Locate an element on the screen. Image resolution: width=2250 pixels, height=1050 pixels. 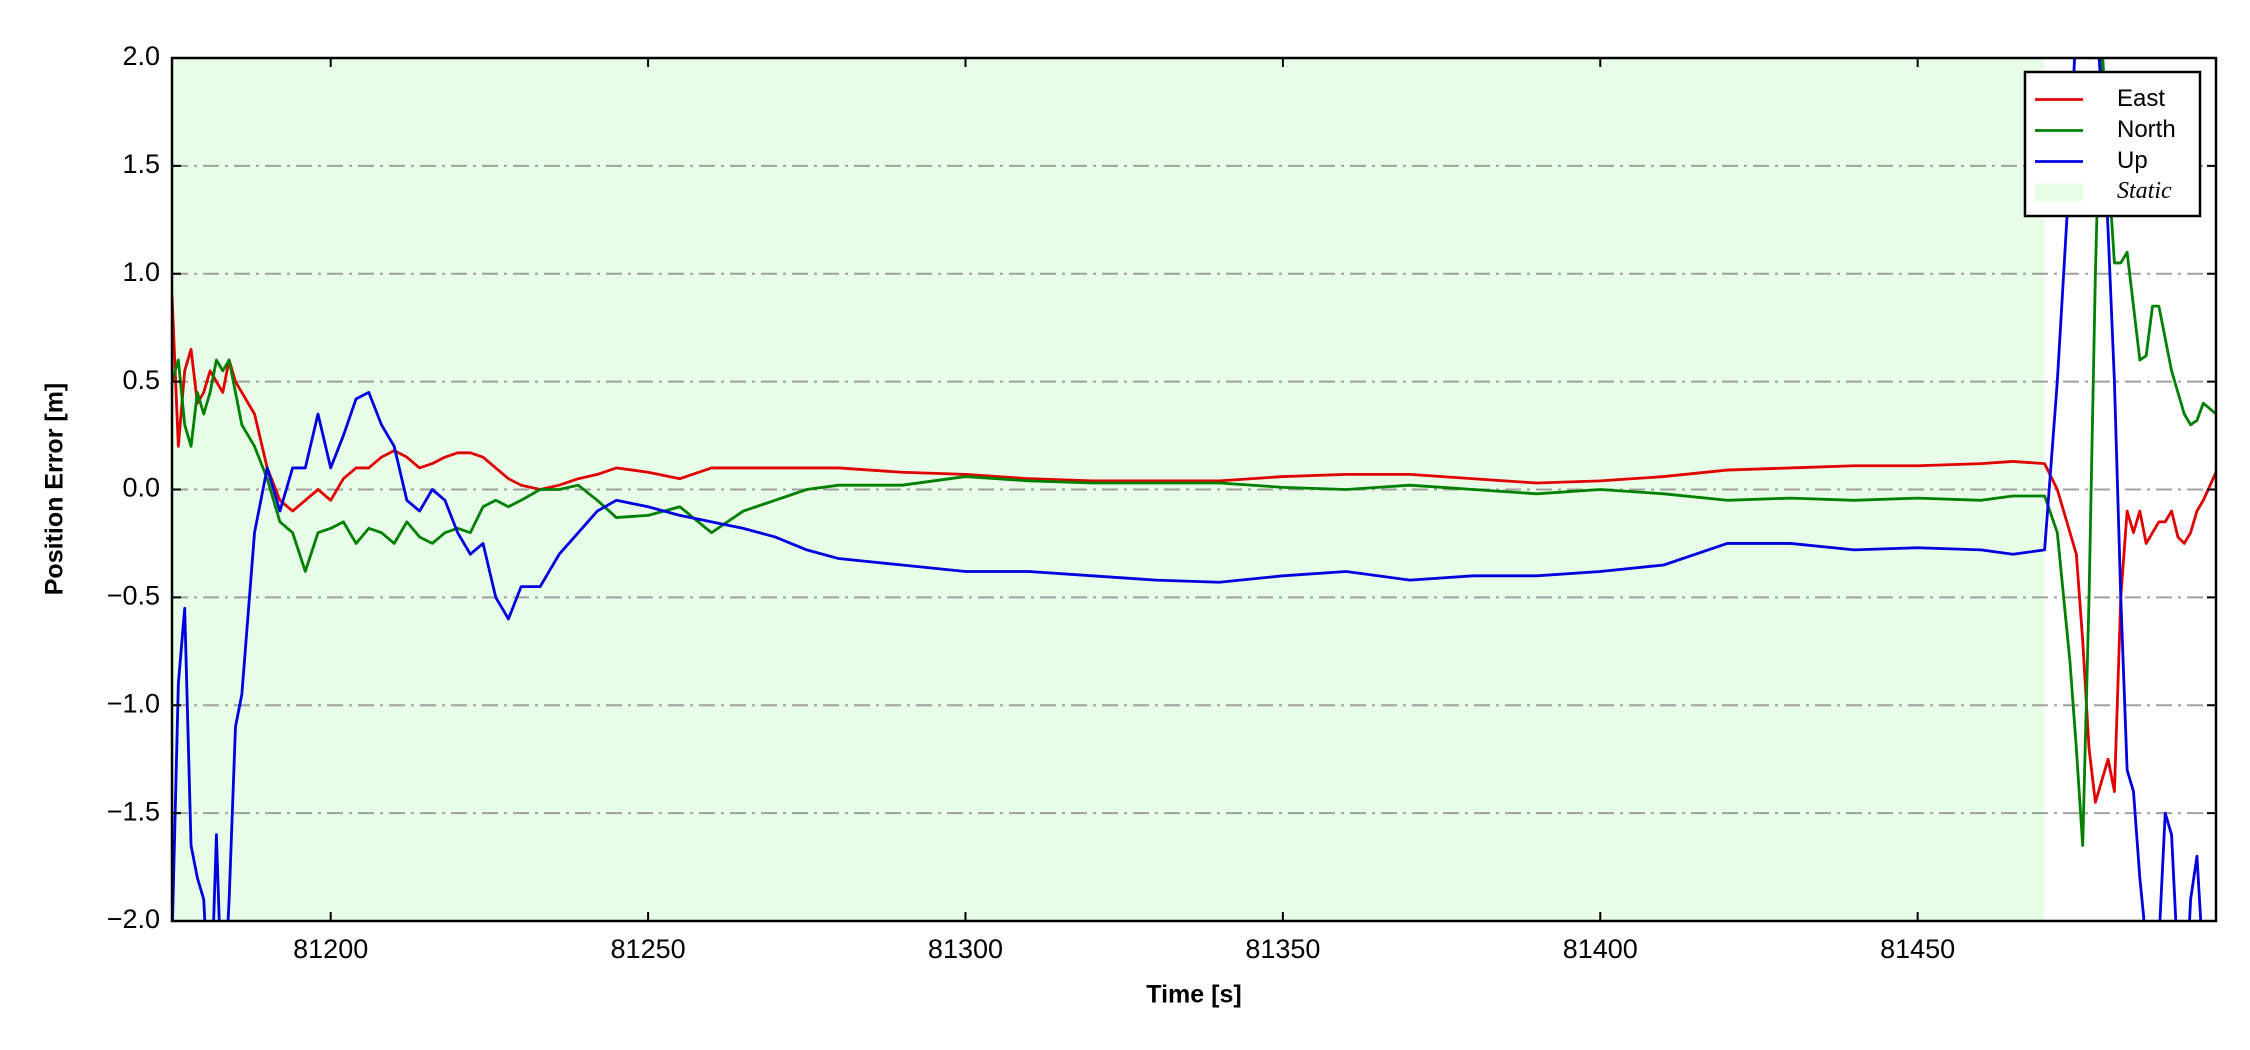
x-tick-label: 81400 is located at coordinates (1600, 949).